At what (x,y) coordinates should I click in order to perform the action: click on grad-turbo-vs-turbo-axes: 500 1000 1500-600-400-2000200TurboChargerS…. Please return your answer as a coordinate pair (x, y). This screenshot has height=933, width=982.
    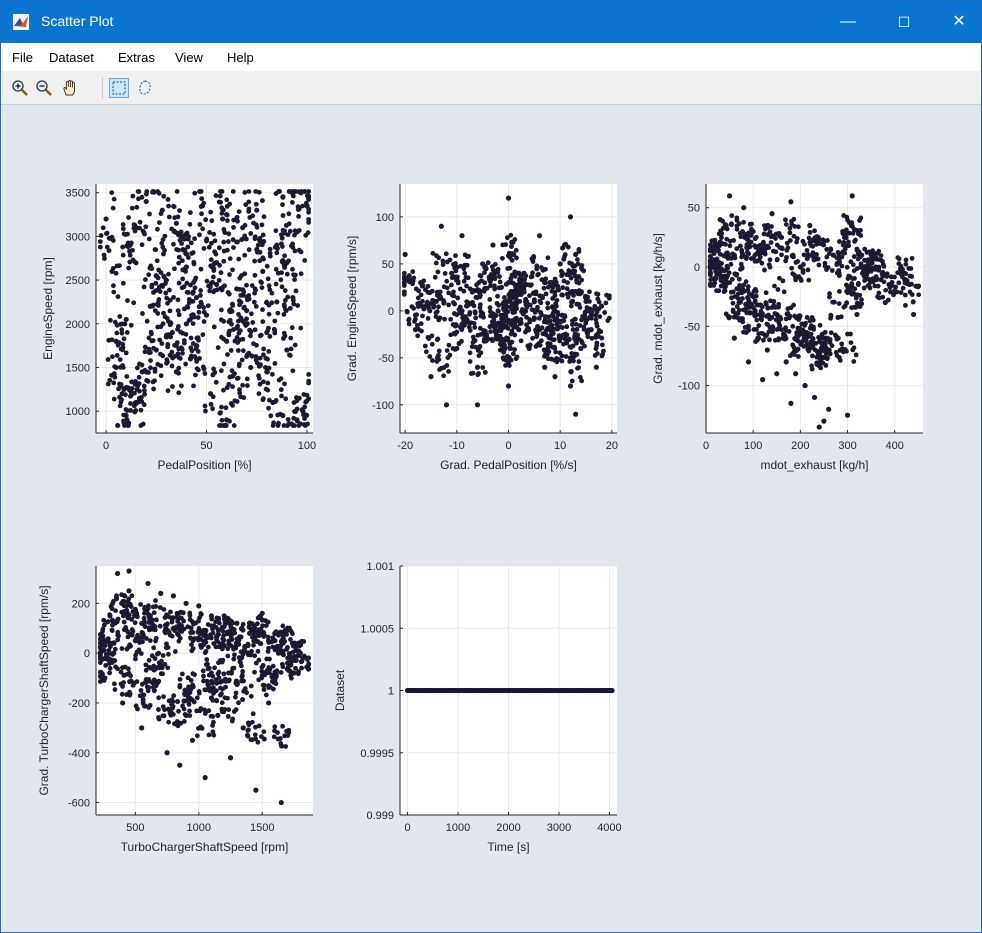
    Looking at the image, I should click on (175, 710).